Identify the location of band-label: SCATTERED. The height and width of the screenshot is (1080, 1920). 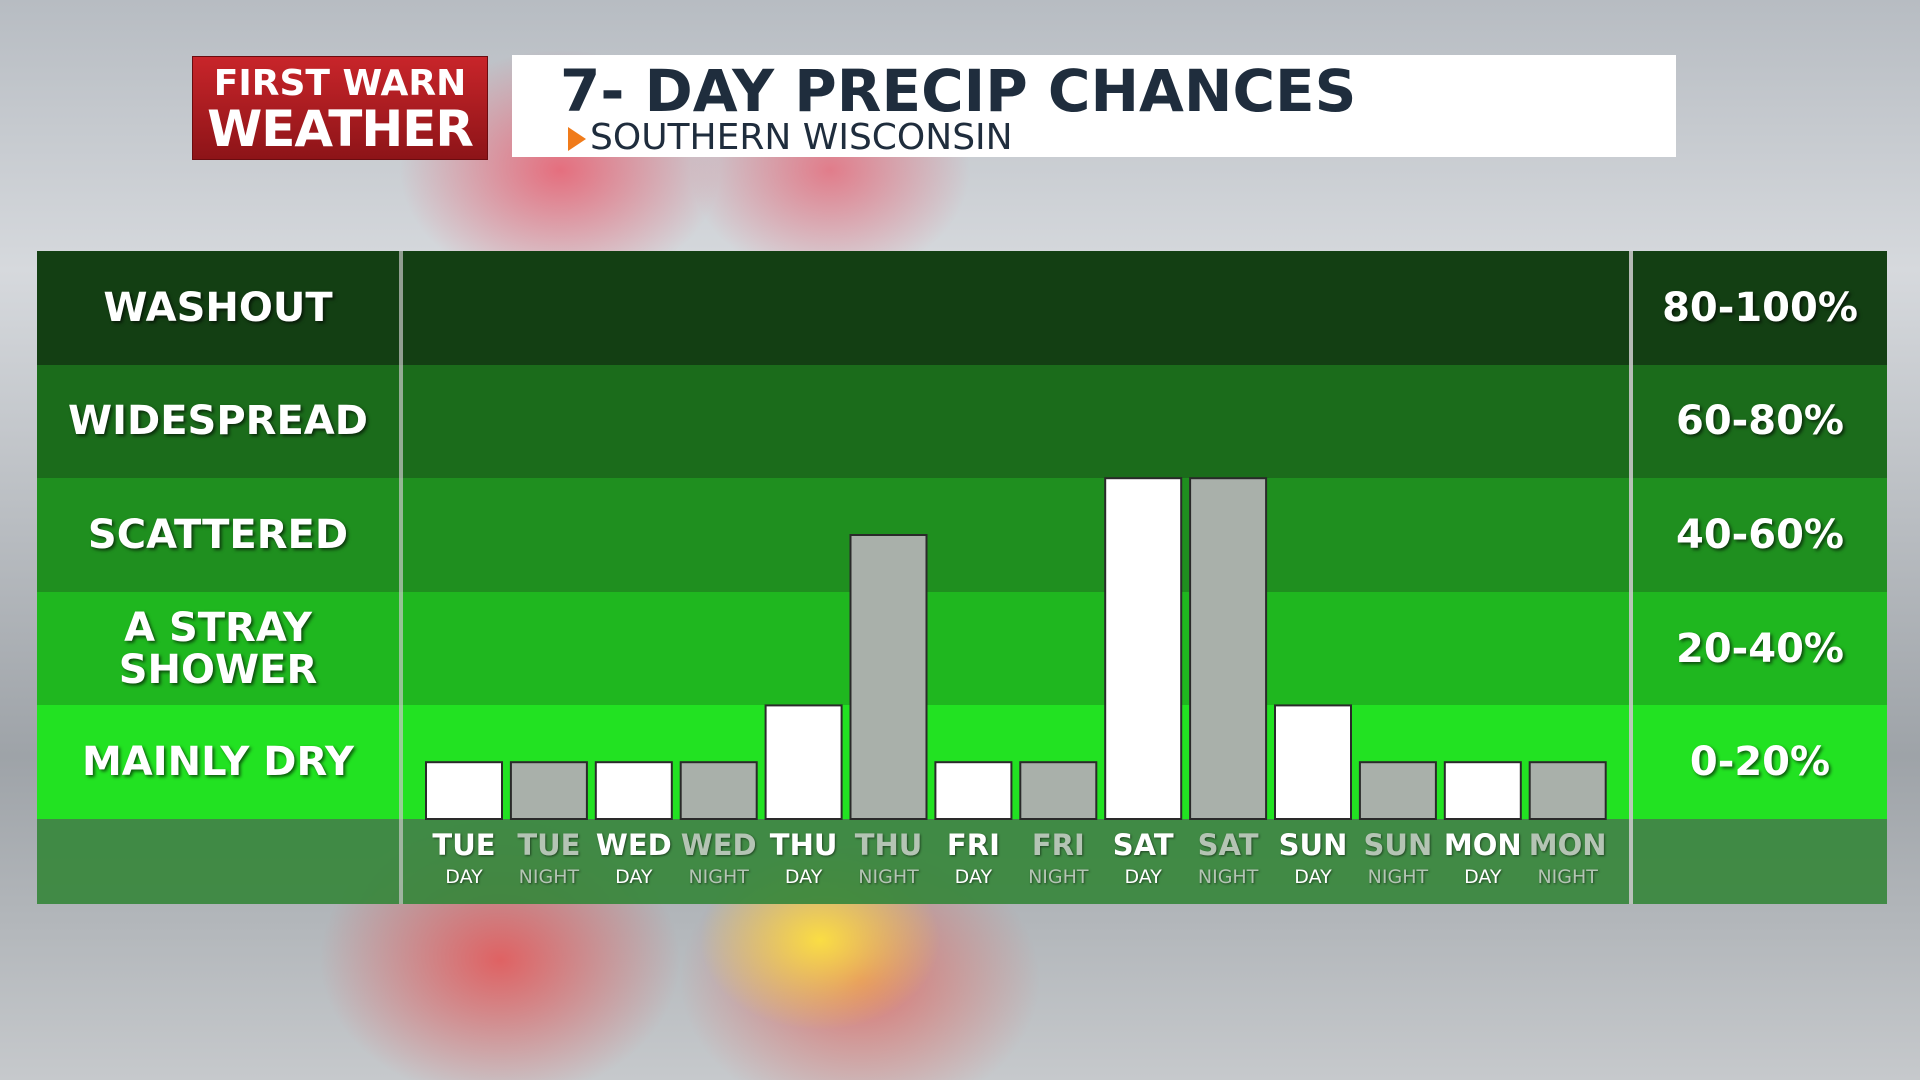
(218, 534).